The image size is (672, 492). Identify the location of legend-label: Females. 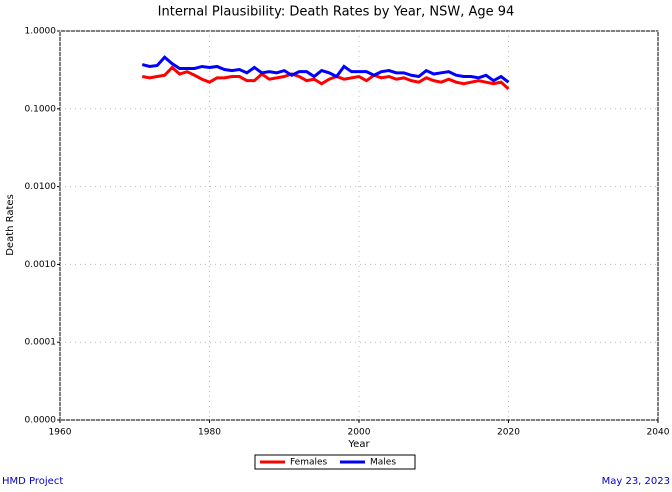
(309, 463).